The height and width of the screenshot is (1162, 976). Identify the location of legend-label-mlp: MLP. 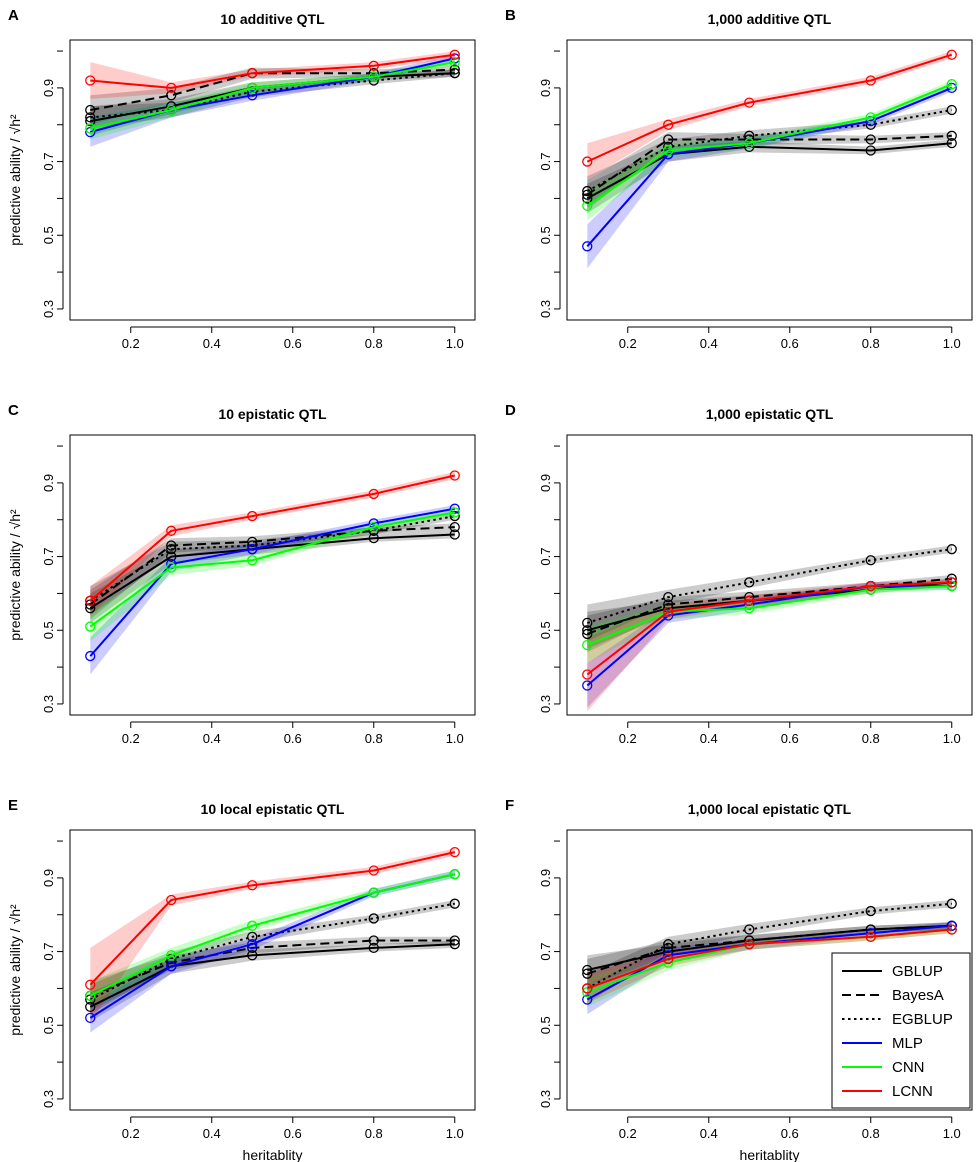
(907, 1043).